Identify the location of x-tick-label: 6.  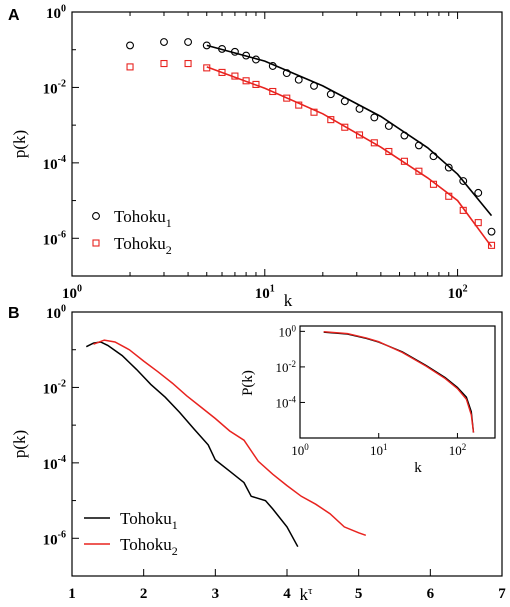
(431, 594).